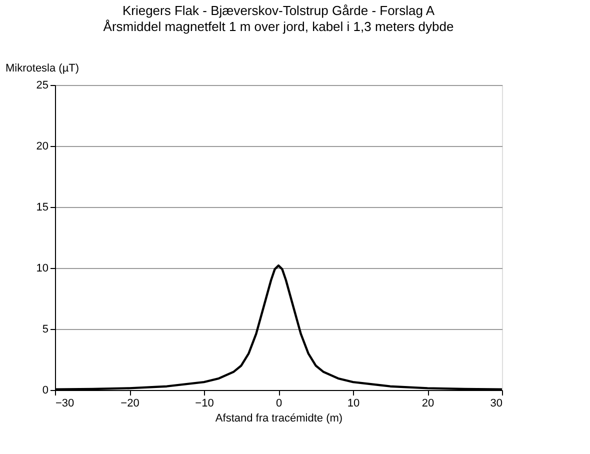 This screenshot has width=590, height=454. I want to click on x-tick-label: 30, so click(496, 404).